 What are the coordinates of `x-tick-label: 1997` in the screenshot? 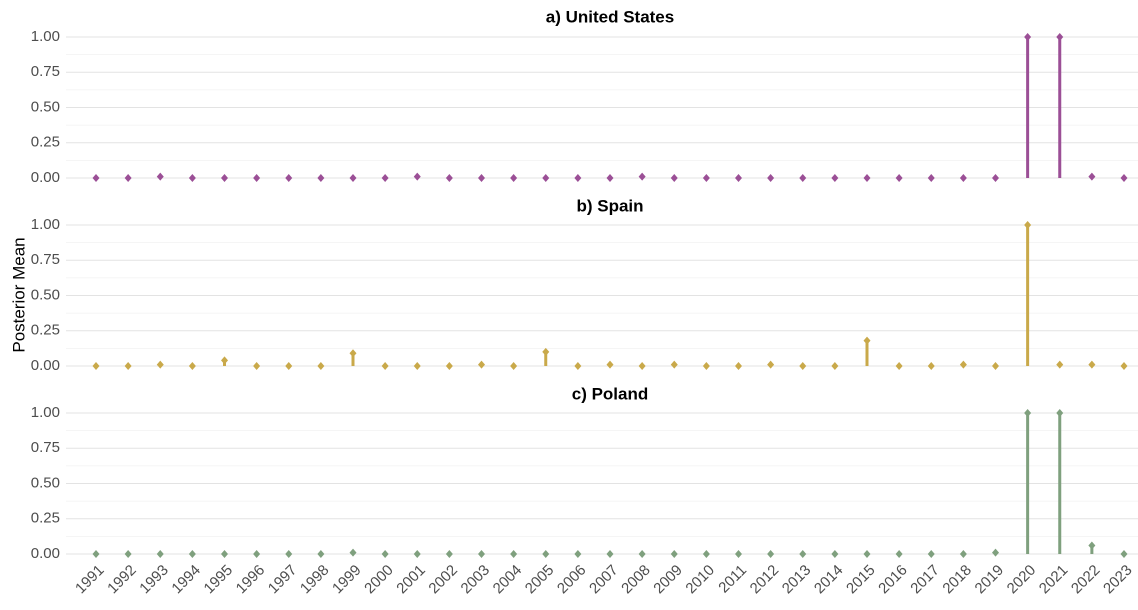 It's located at (283, 580).